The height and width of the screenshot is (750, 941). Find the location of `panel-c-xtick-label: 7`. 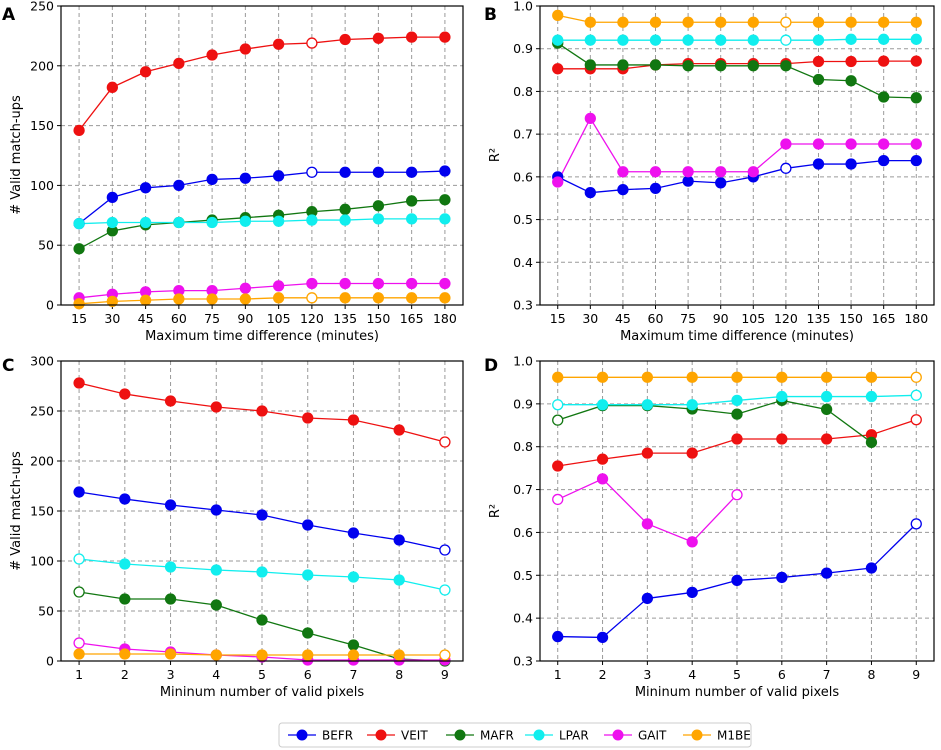

panel-c-xtick-label: 7 is located at coordinates (353, 674).